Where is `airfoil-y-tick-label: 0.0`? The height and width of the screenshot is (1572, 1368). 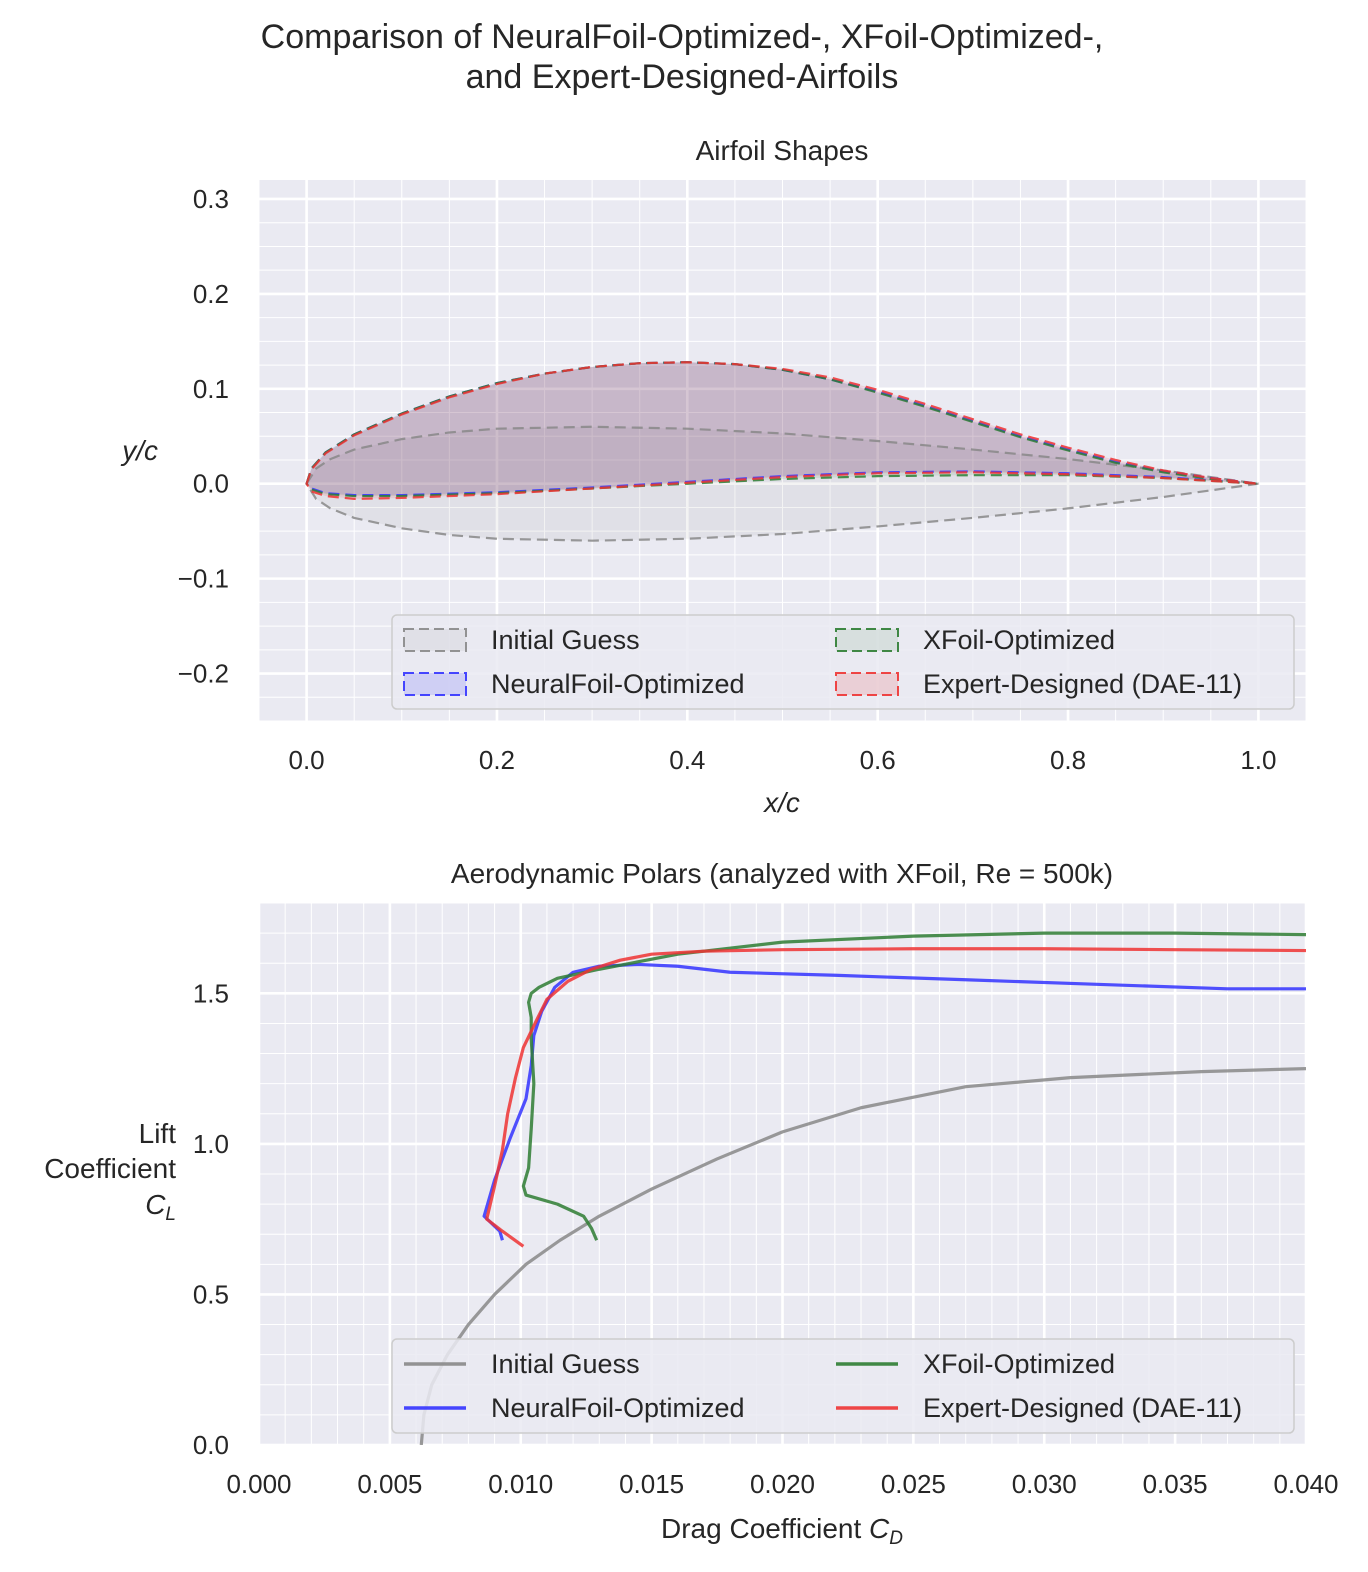 airfoil-y-tick-label: 0.0 is located at coordinates (211, 484).